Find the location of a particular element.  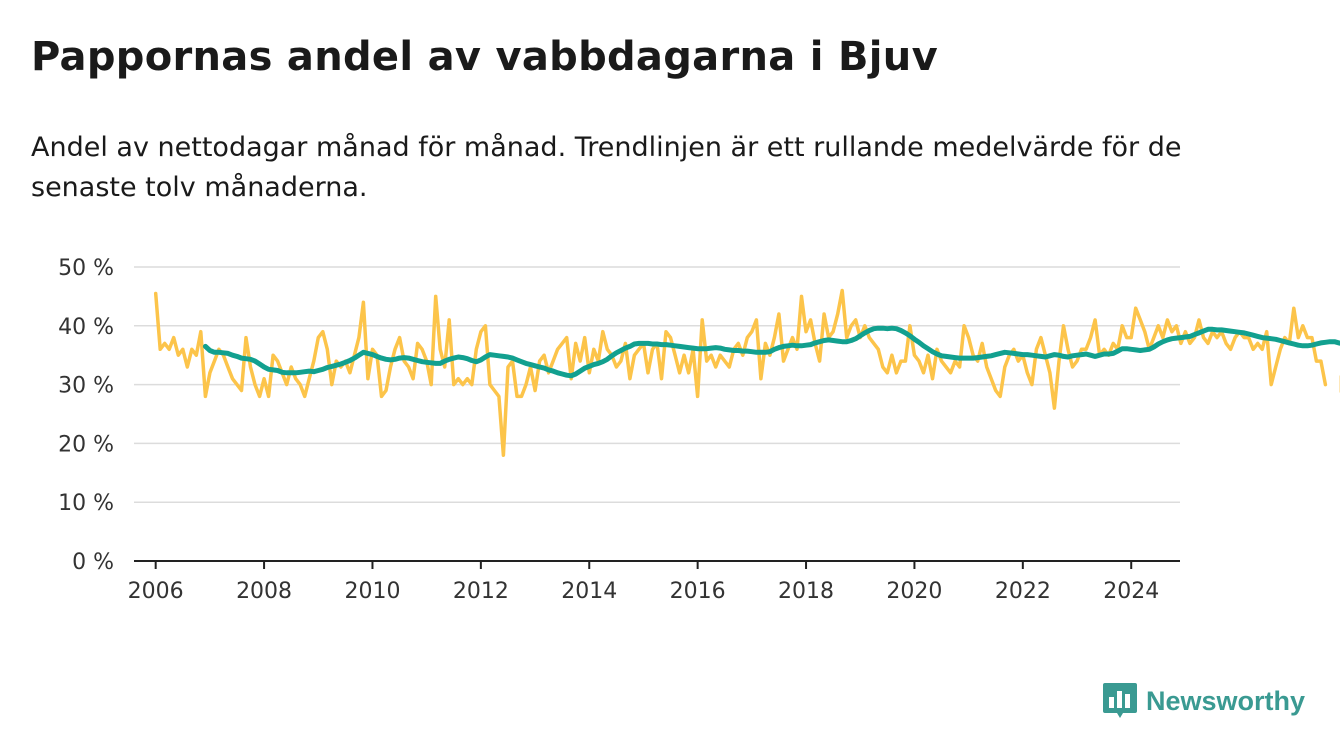

x-tick-label: 2008 is located at coordinates (264, 591).